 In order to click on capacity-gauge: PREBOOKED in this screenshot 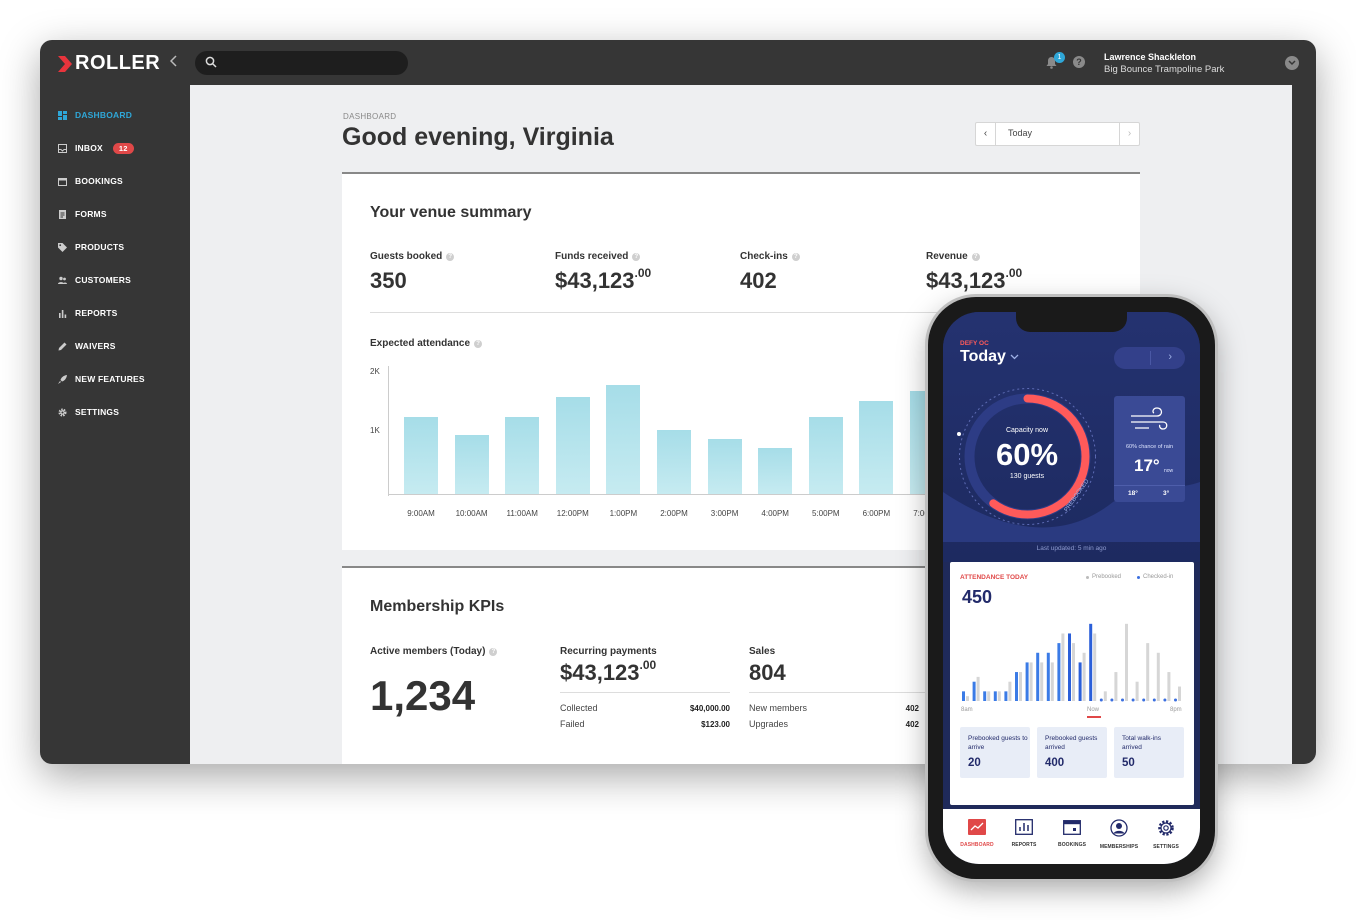, I will do `click(1026, 456)`.